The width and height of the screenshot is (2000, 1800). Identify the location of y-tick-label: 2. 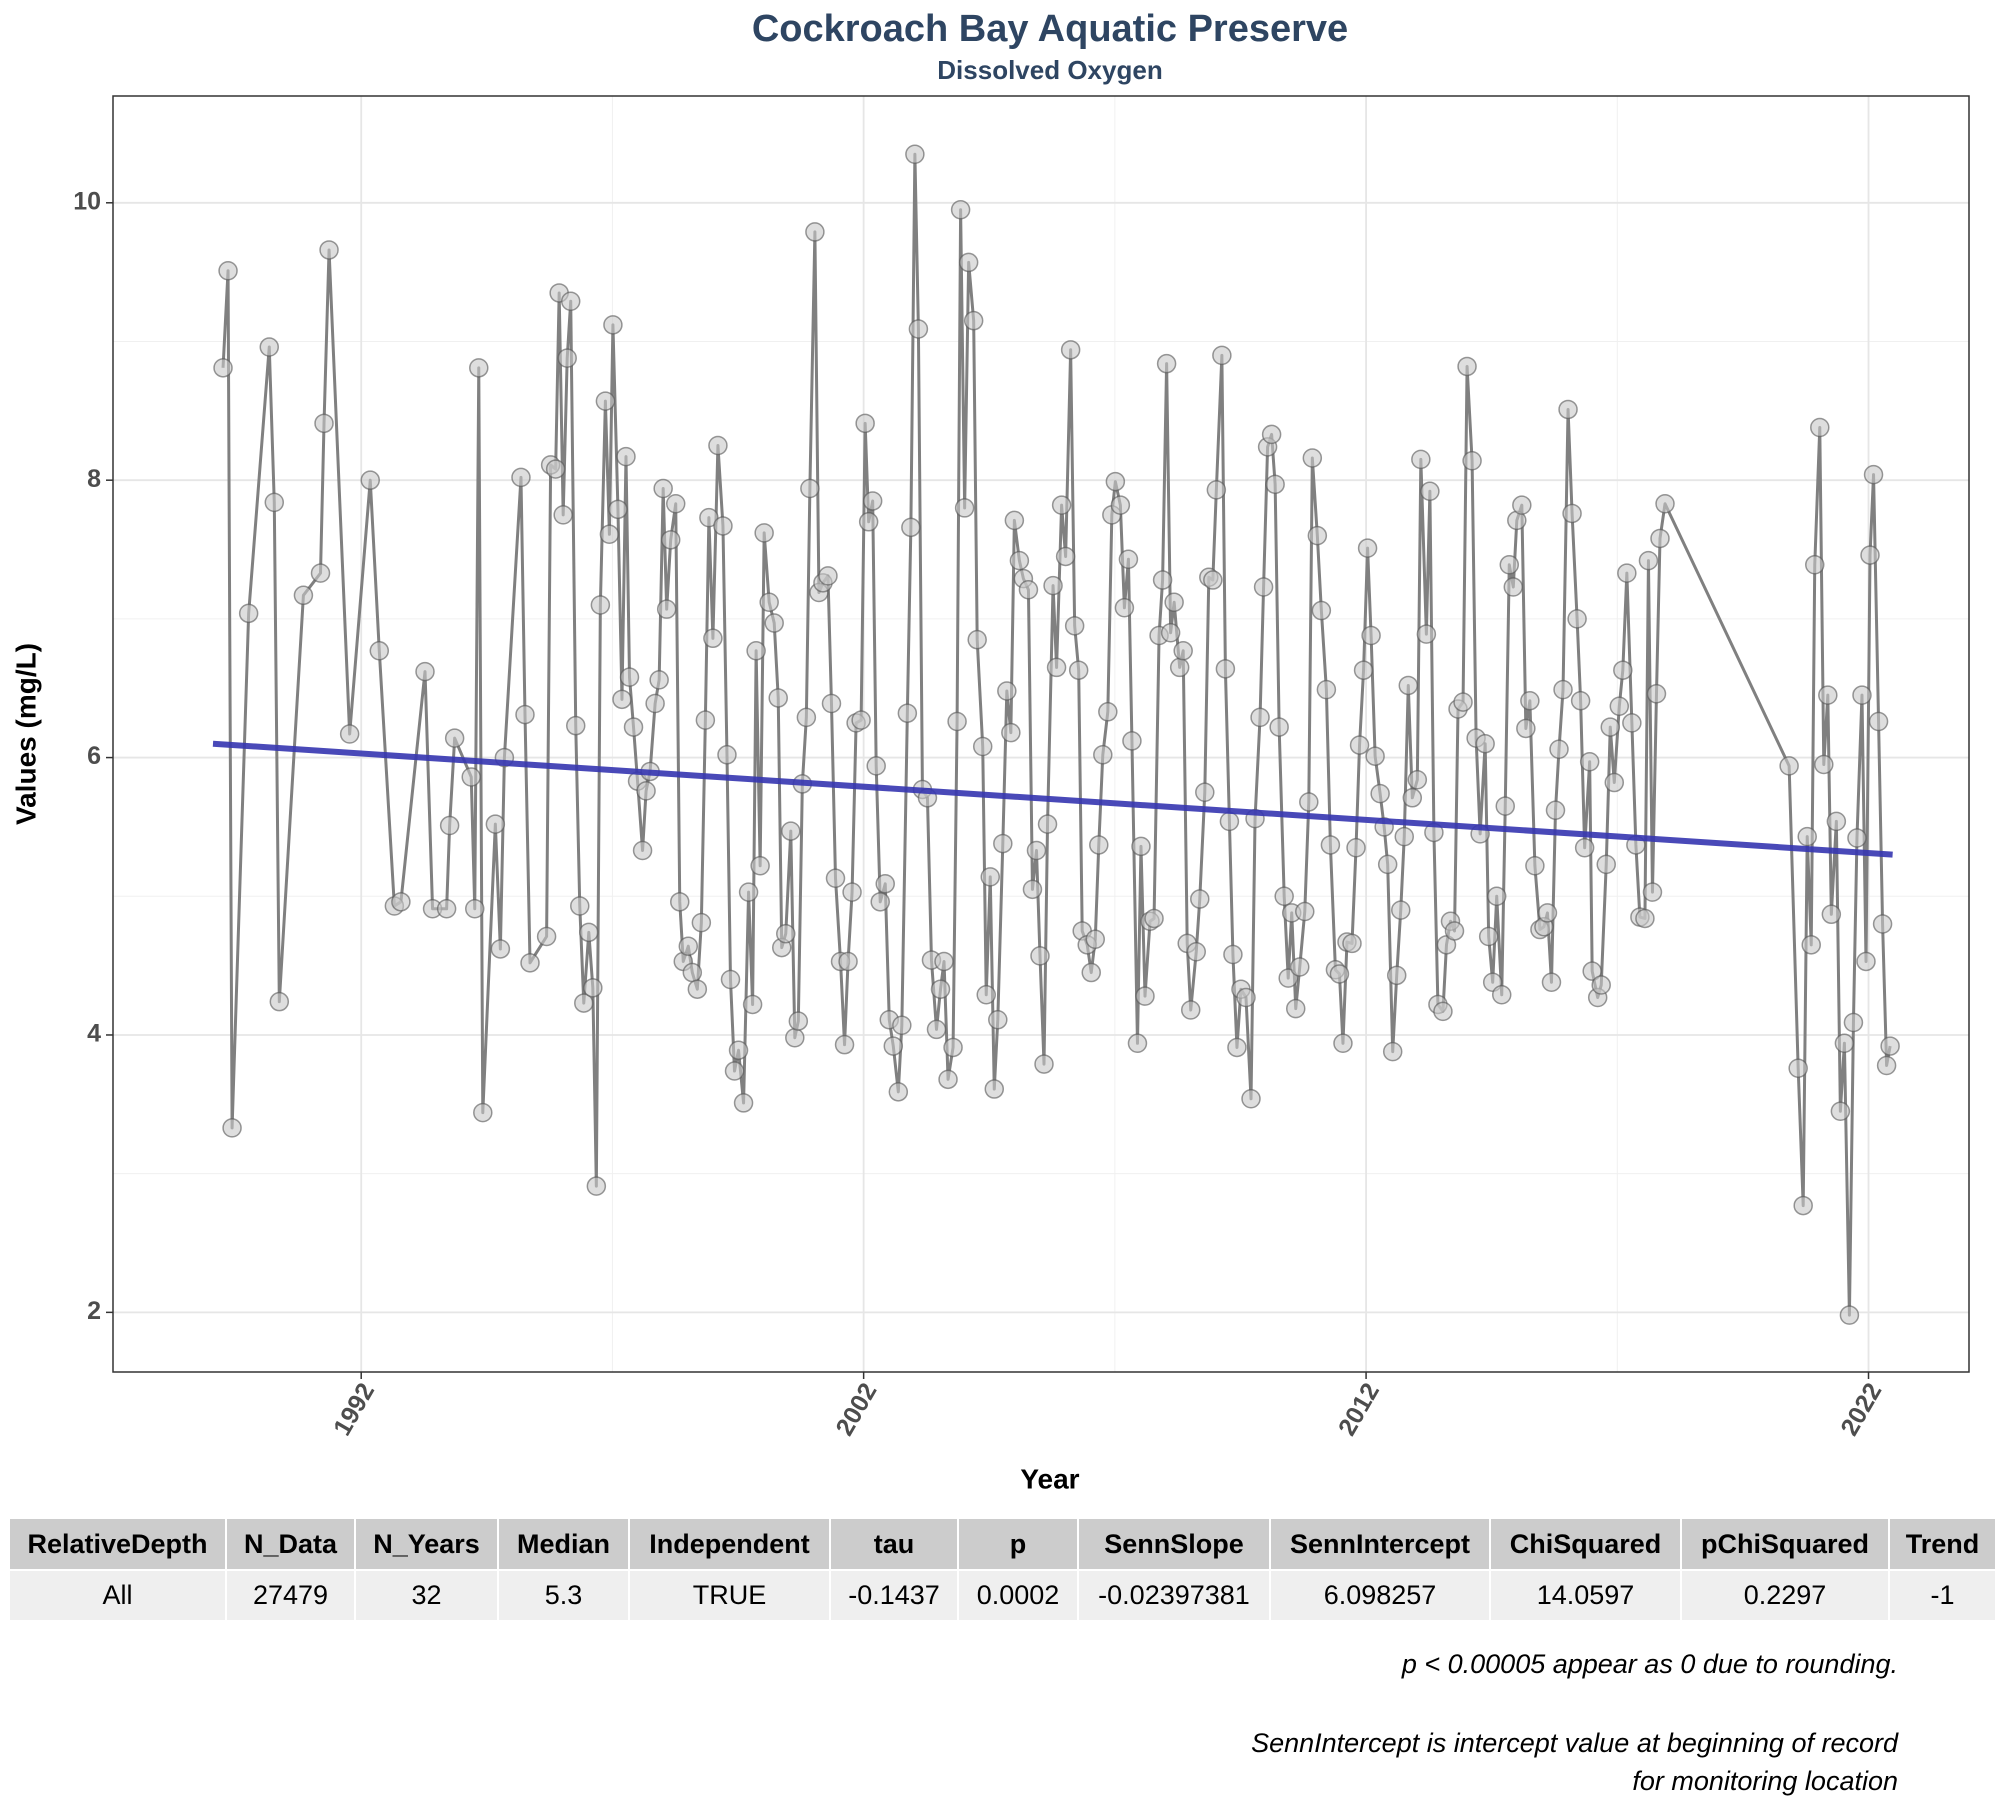
(94, 1311).